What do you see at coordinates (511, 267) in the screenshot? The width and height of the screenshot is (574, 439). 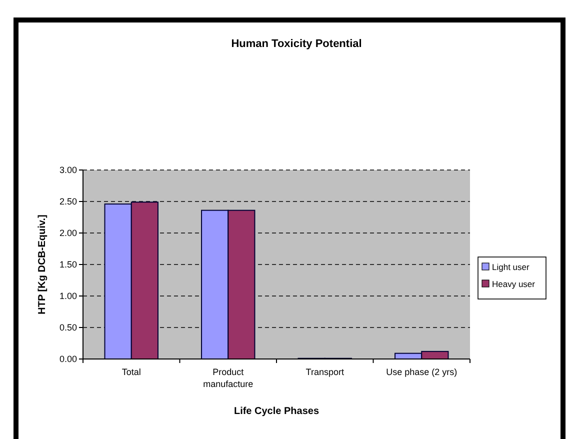 I see `legend-label: Light user` at bounding box center [511, 267].